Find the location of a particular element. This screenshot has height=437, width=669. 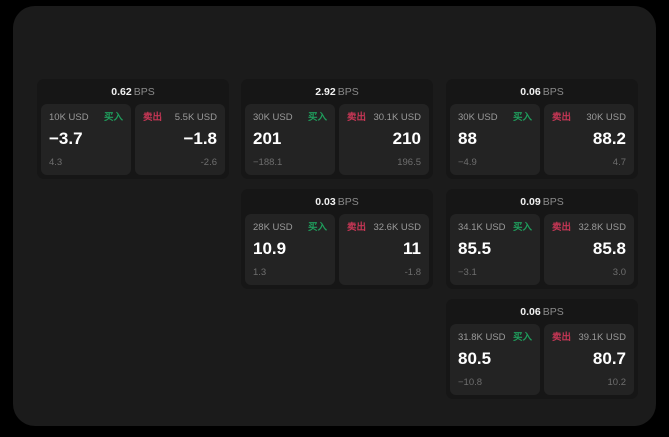

sell-panel: 卖出 30.1K USD 210 196.5 is located at coordinates (384, 139).